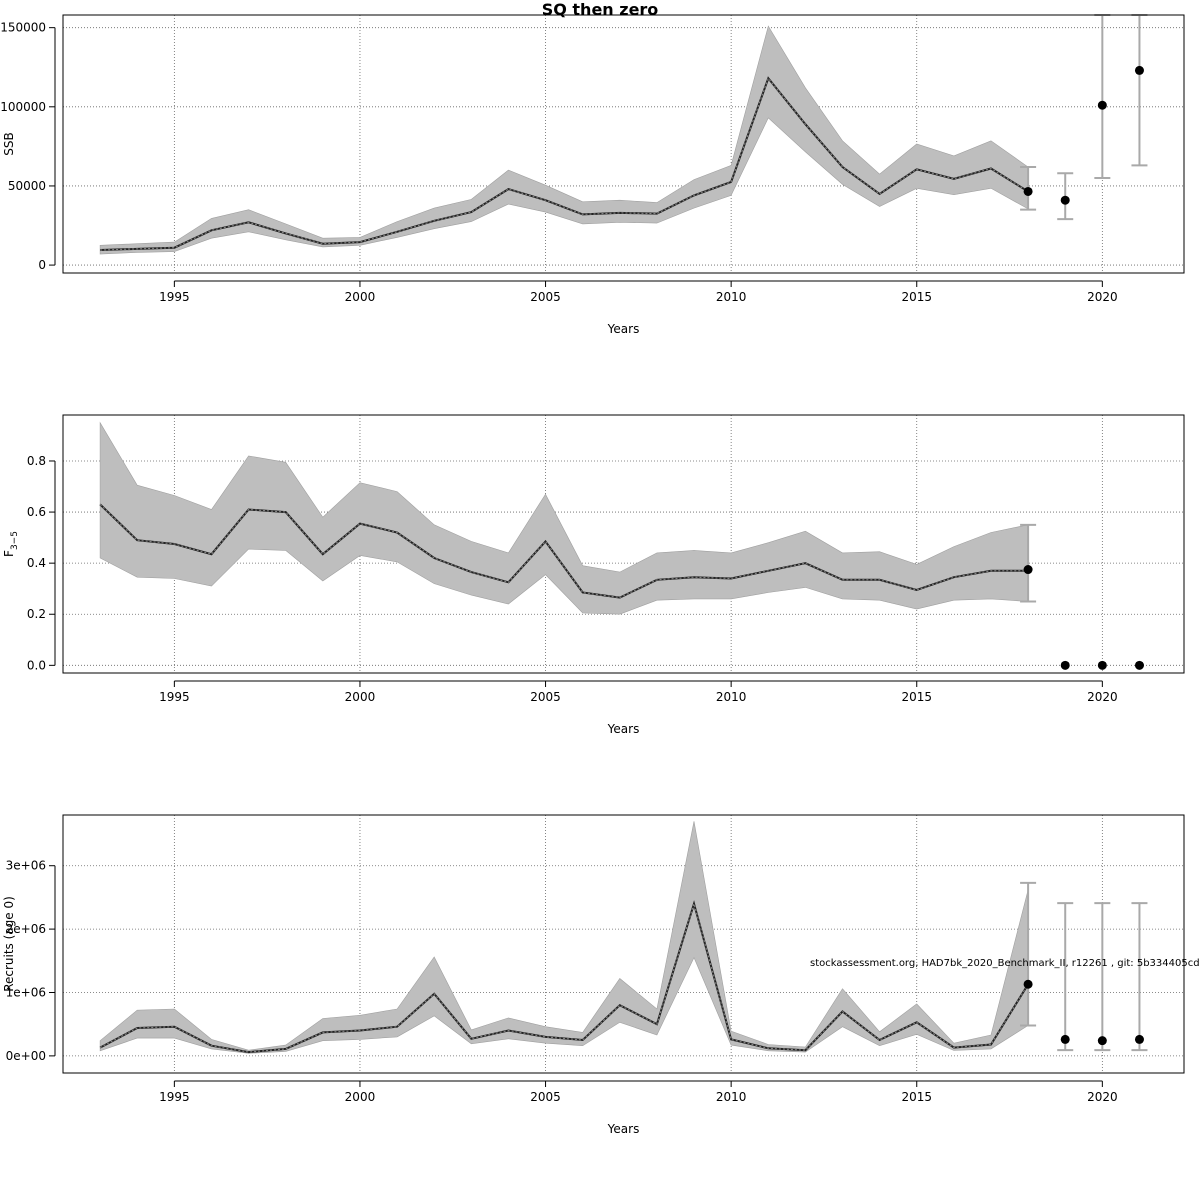 This screenshot has width=1200, height=1200. I want to click on chart-title: SQ then zero, so click(600, 9).